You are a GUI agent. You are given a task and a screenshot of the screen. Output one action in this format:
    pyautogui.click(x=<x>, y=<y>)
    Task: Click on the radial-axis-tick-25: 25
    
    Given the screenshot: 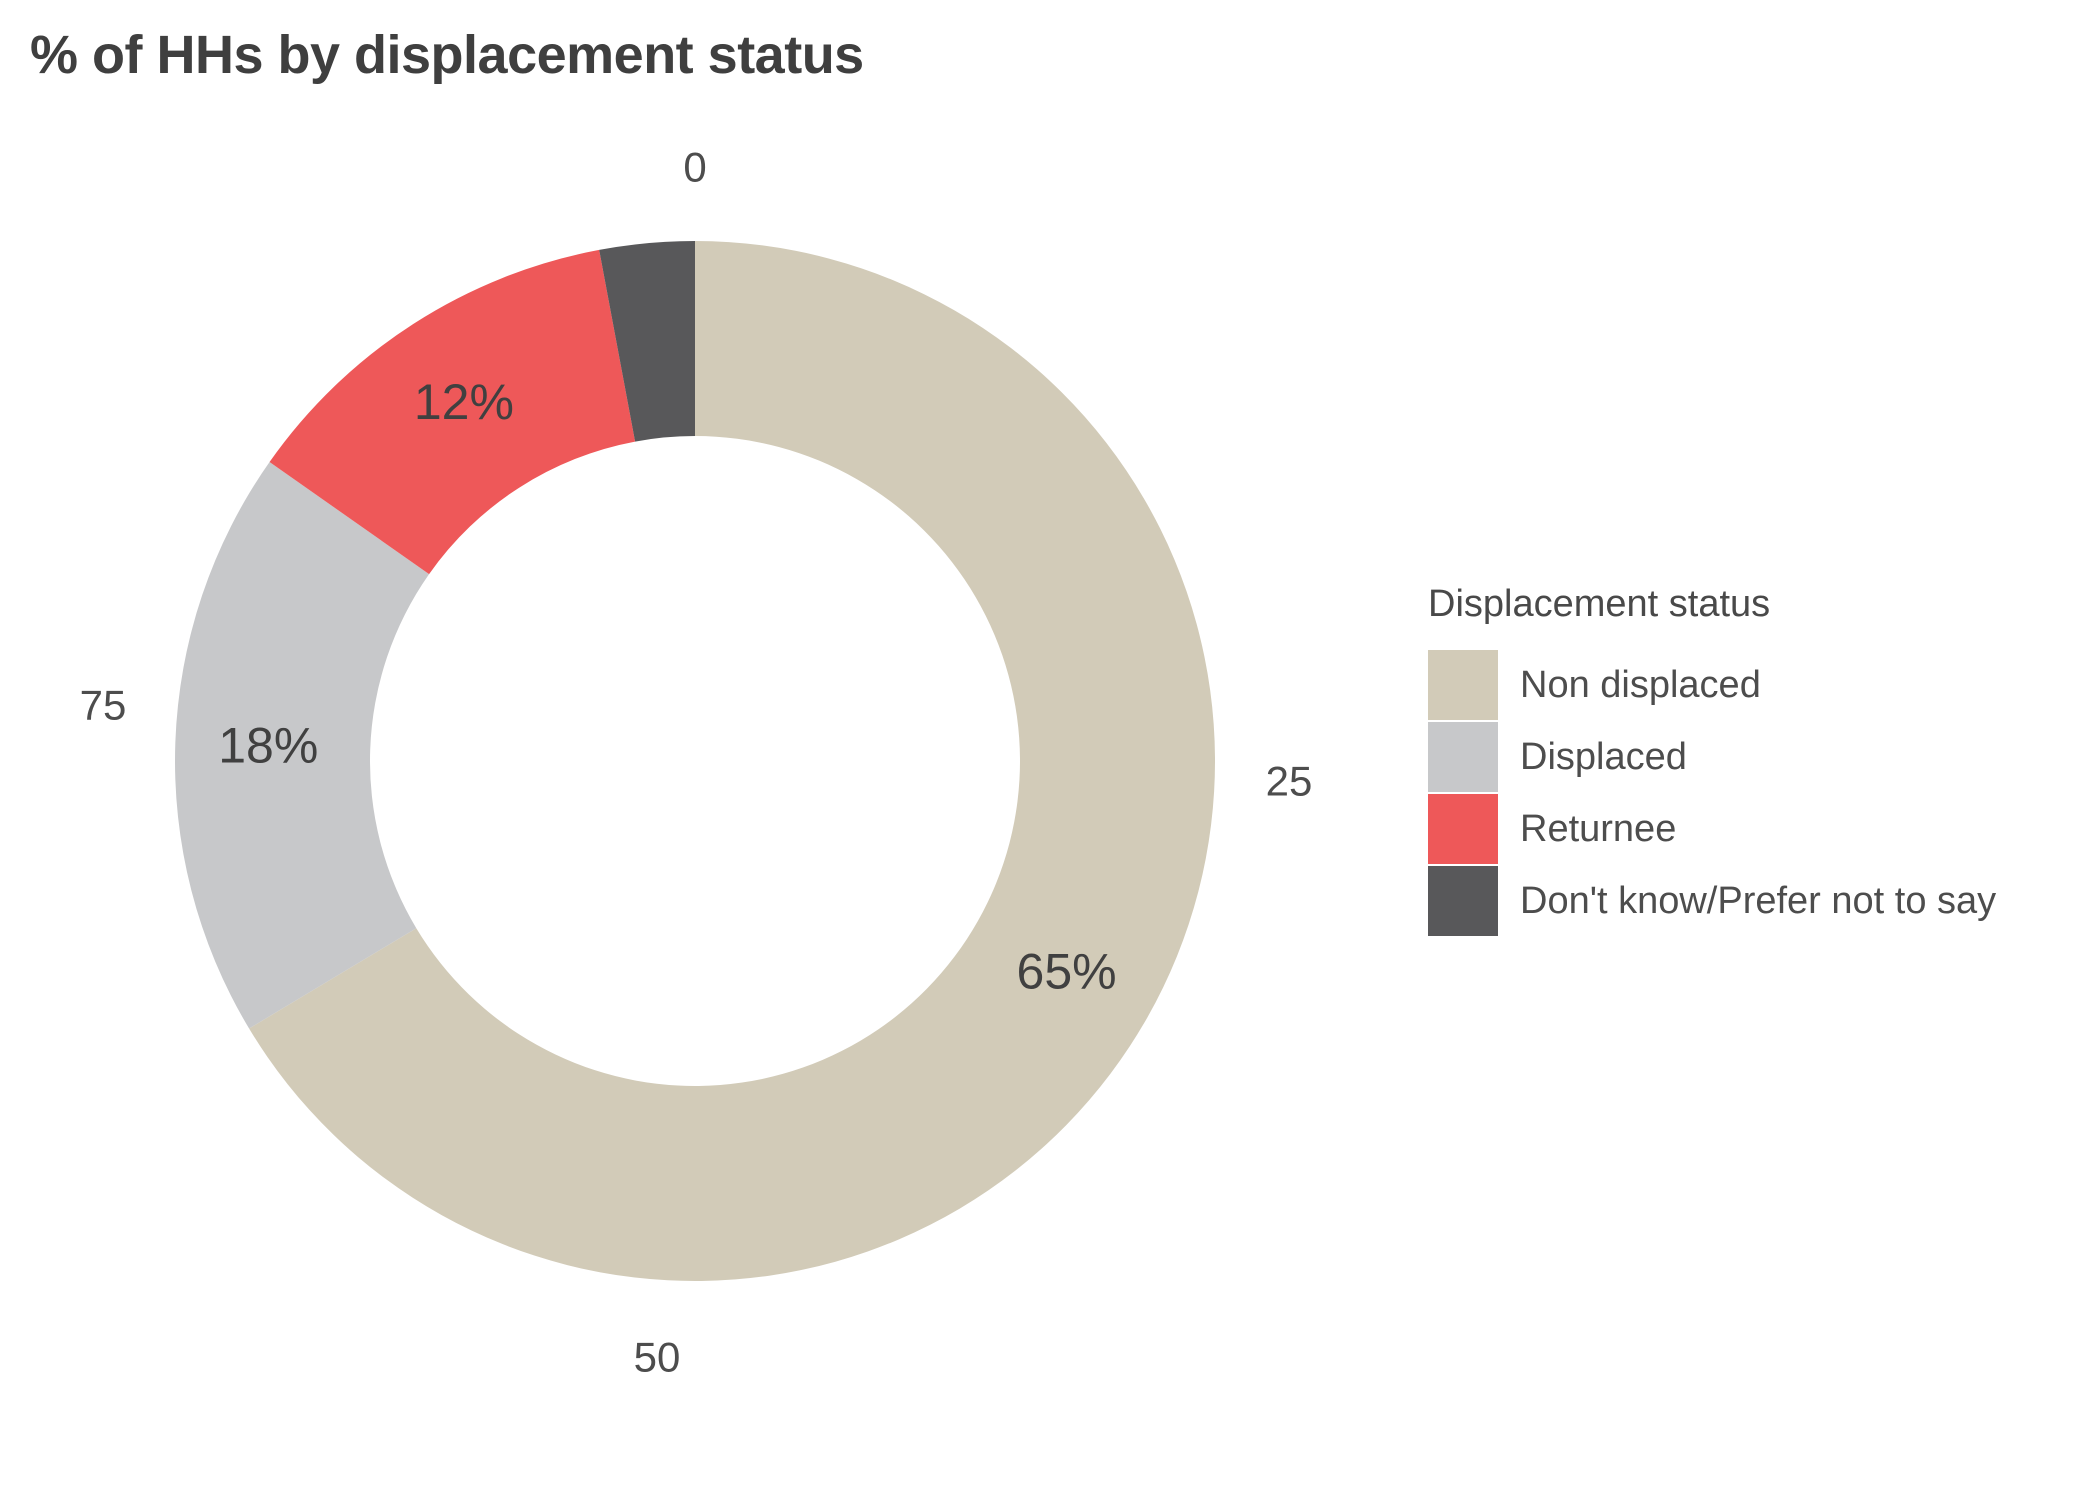 What is the action you would take?
    pyautogui.click(x=1289, y=781)
    